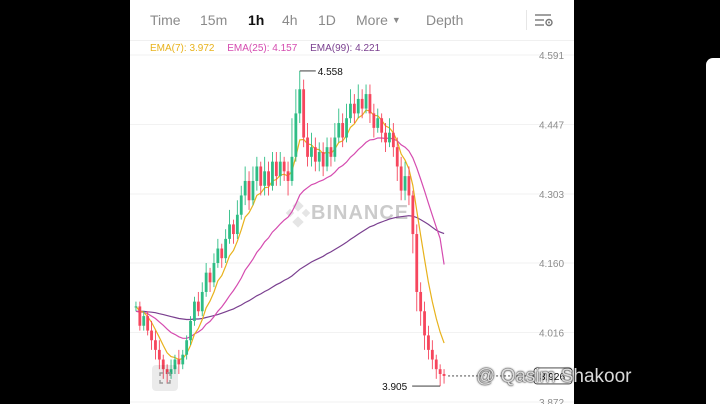 Image resolution: width=720 pixels, height=404 pixels. What do you see at coordinates (445, 20) in the screenshot?
I see `tab-depth: Depth` at bounding box center [445, 20].